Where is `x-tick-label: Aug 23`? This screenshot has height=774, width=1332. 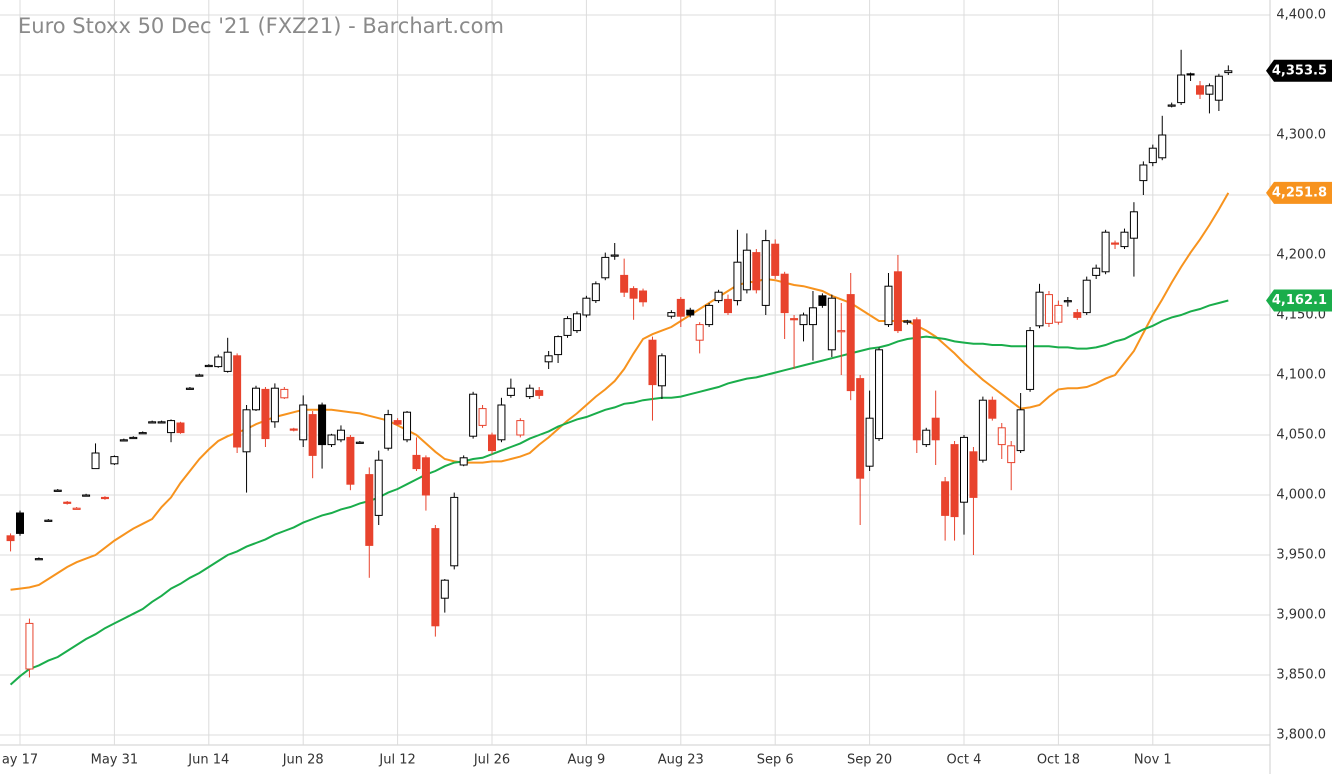
x-tick-label: Aug 23 is located at coordinates (681, 760).